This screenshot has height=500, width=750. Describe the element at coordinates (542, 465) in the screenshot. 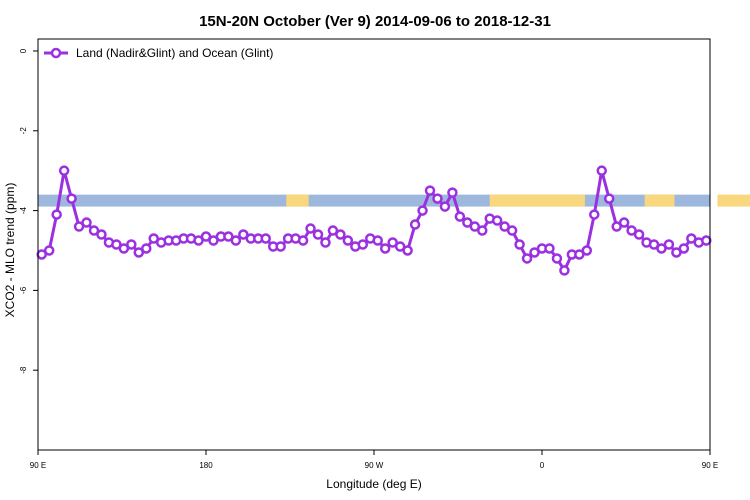

I see `x-tick-label: 0` at that location.